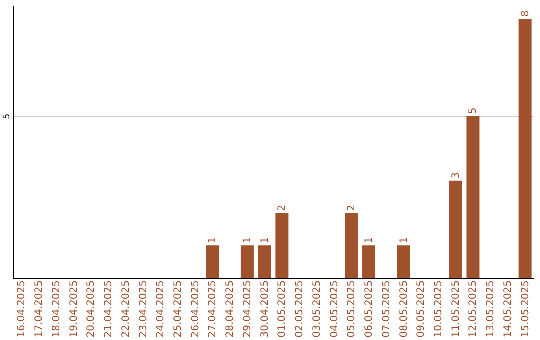  Describe the element at coordinates (282, 309) in the screenshot. I see `x-tick-label: 01.05.2025` at that location.